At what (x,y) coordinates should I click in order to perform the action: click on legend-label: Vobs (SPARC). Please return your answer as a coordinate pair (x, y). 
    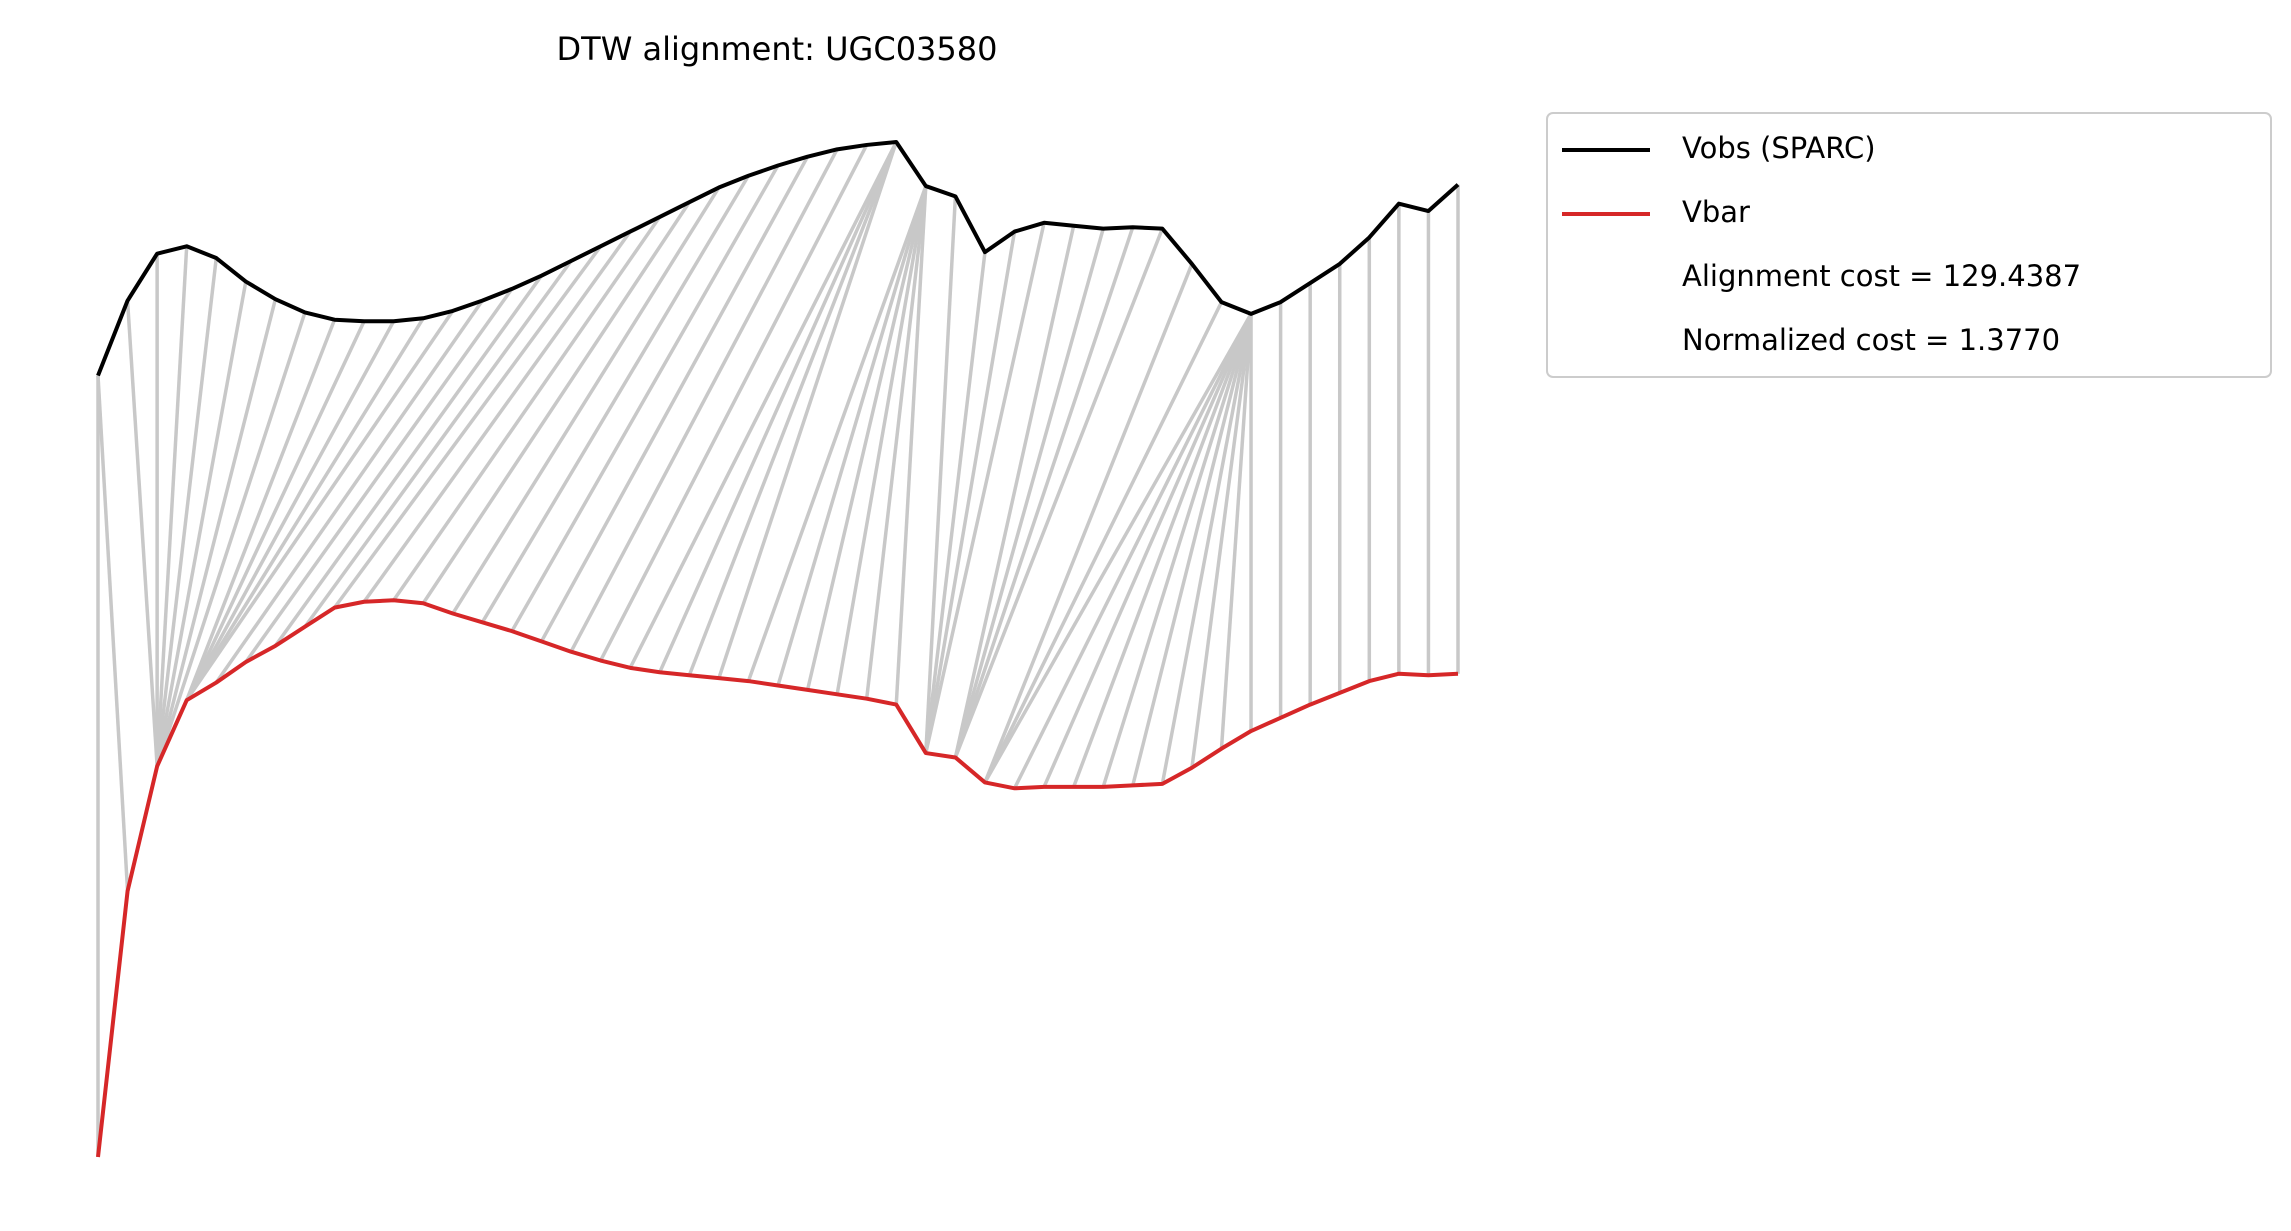
    Looking at the image, I should click on (1779, 148).